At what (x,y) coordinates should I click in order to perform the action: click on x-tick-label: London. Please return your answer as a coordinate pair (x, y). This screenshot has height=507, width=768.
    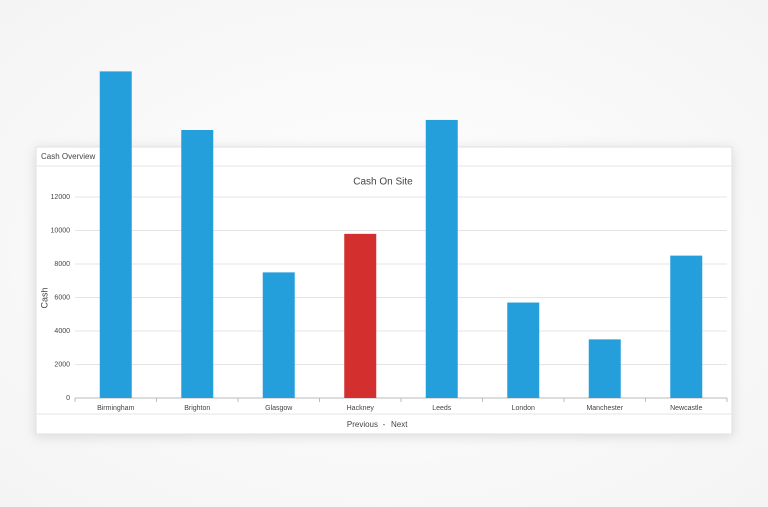
    Looking at the image, I should click on (523, 408).